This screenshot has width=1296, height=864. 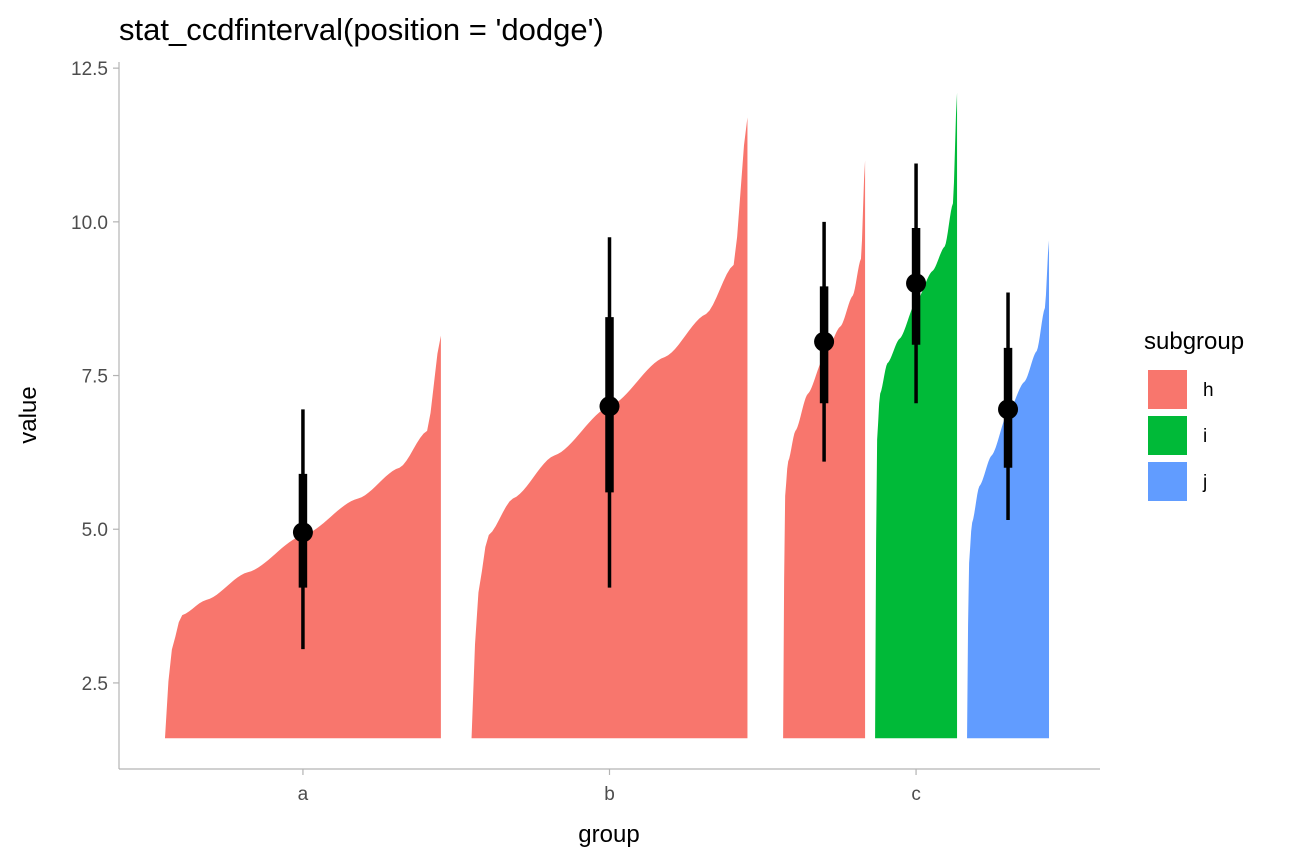 I want to click on median-point-c-j, so click(x=1008, y=409).